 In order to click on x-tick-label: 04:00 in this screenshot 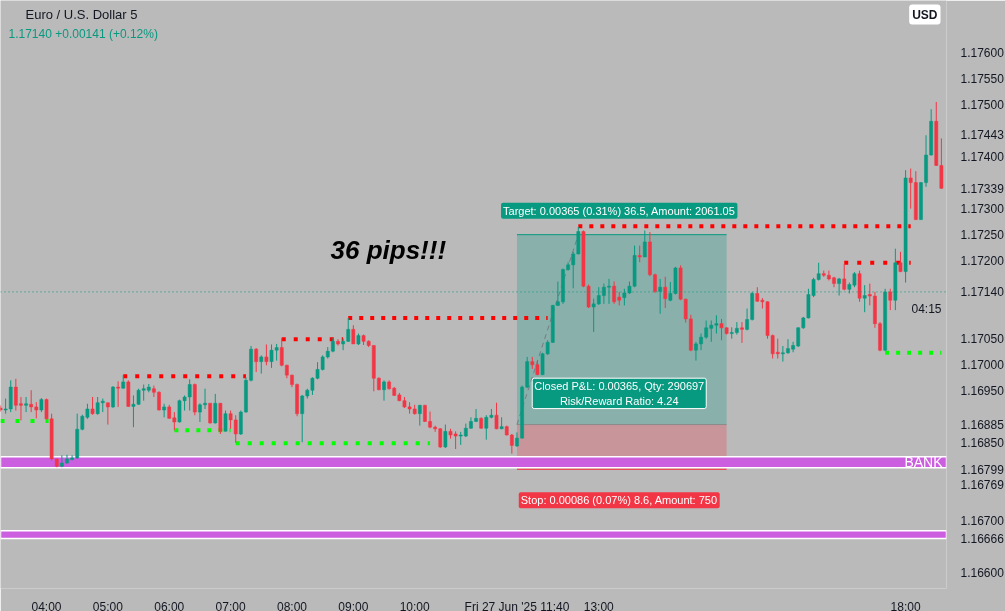, I will do `click(46, 605)`.